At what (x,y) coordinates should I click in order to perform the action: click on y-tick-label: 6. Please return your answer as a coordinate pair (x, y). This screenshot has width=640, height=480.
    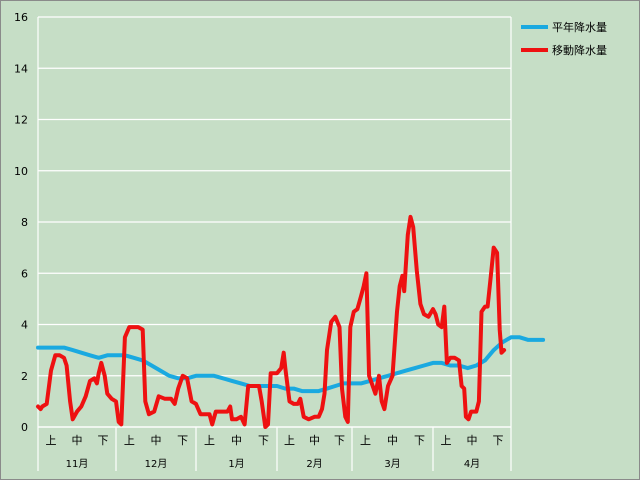
    Looking at the image, I should click on (24, 273).